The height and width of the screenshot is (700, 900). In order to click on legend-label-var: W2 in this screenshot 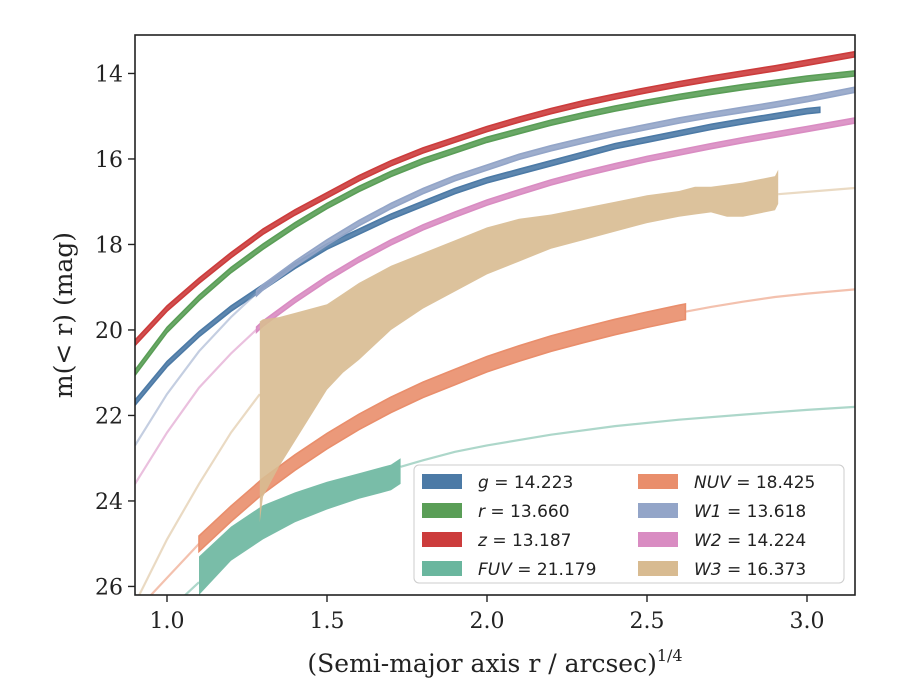, I will do `click(708, 541)`.